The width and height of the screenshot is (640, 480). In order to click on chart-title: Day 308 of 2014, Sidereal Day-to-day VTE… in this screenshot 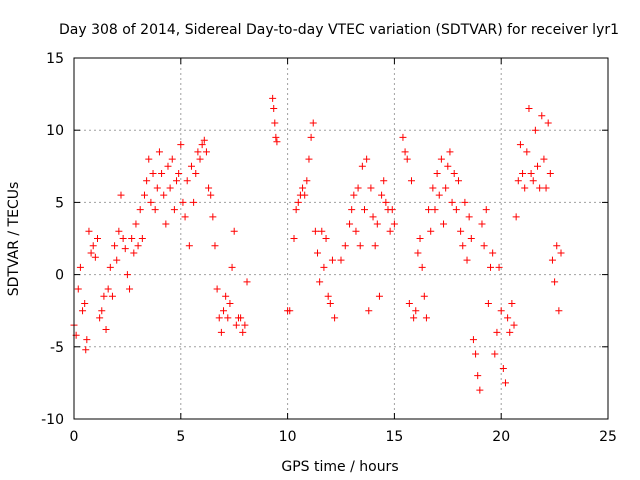, I will do `click(339, 30)`.